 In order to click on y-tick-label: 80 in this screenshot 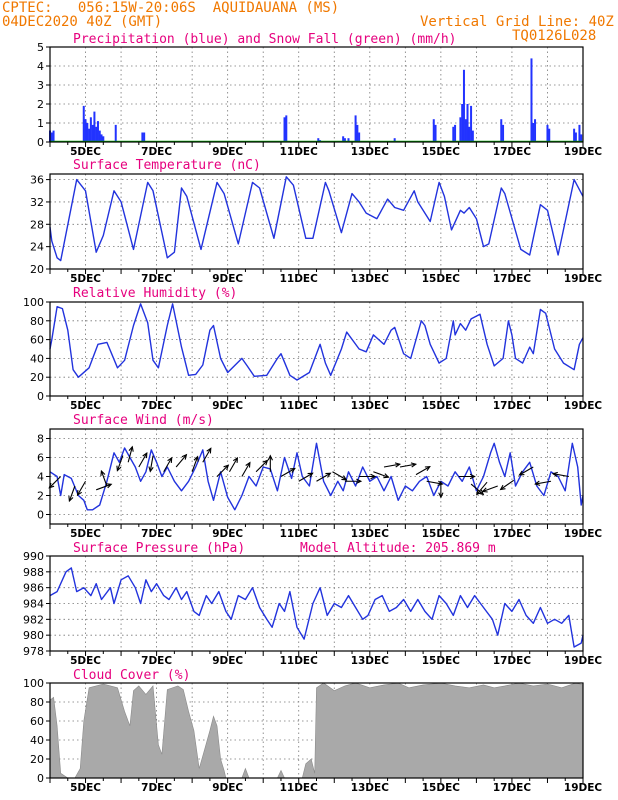, I will do `click(37, 702)`.